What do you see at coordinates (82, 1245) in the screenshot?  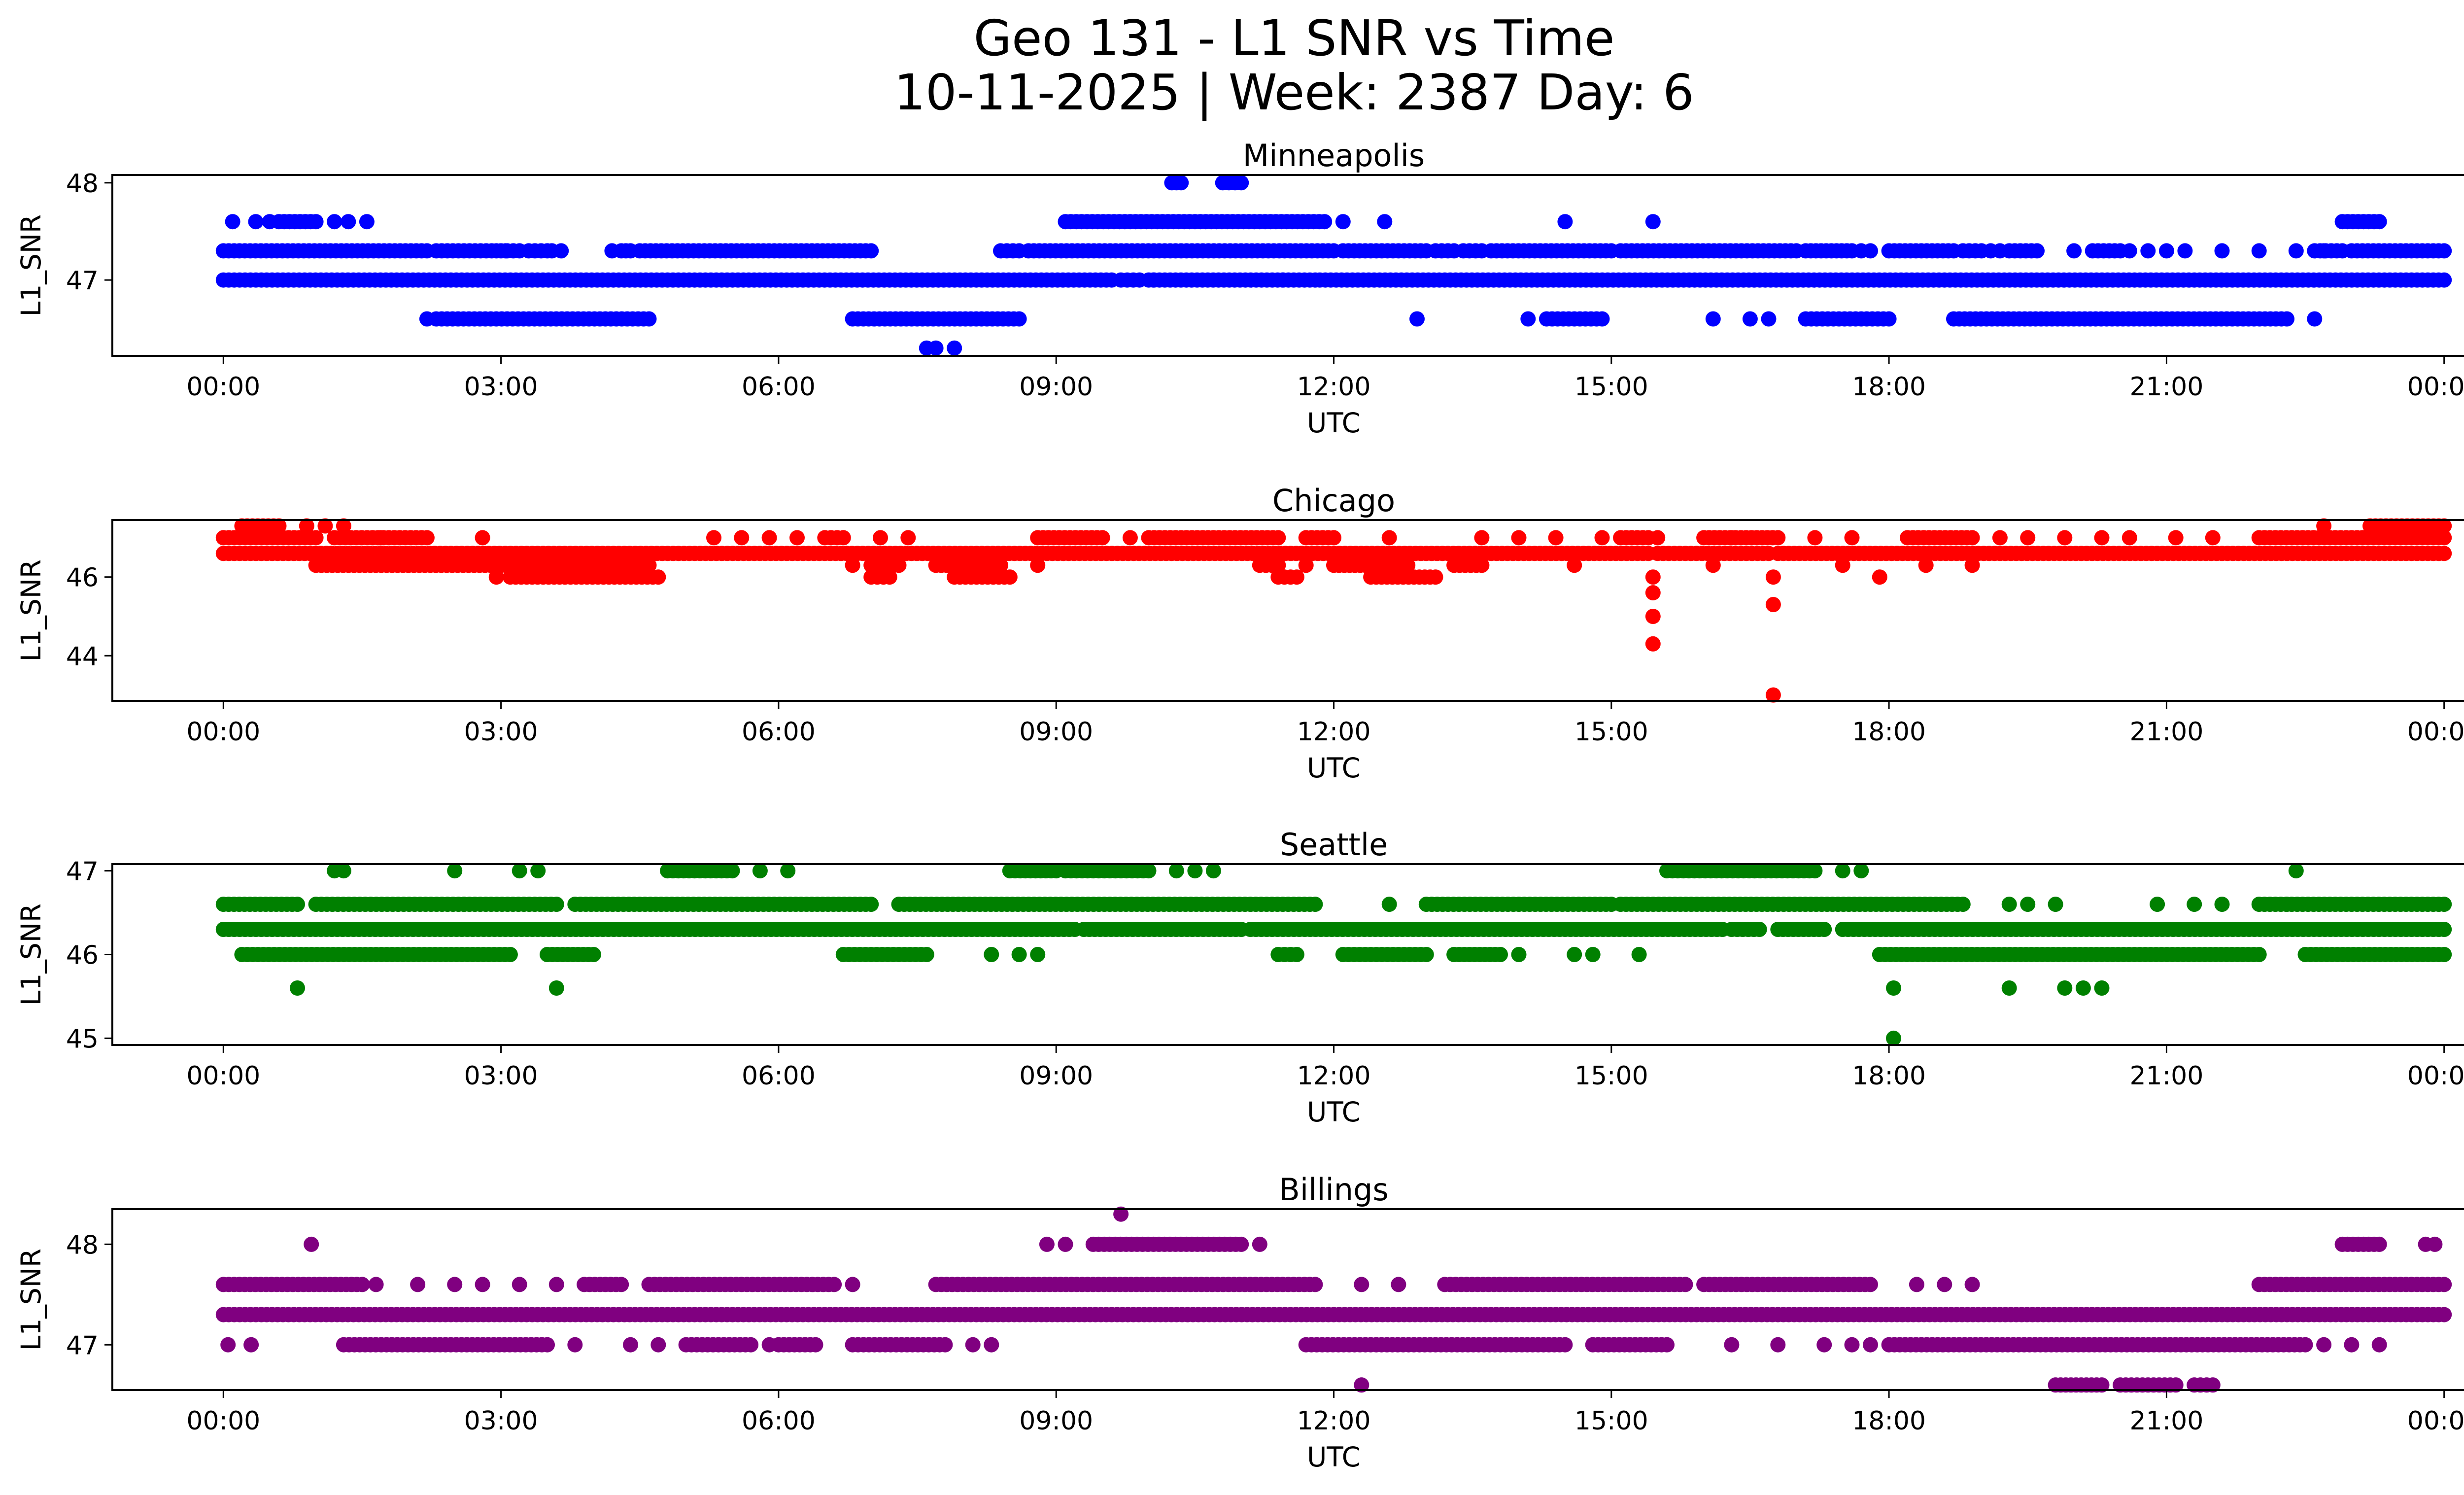 I see `y-tick-label: 48` at bounding box center [82, 1245].